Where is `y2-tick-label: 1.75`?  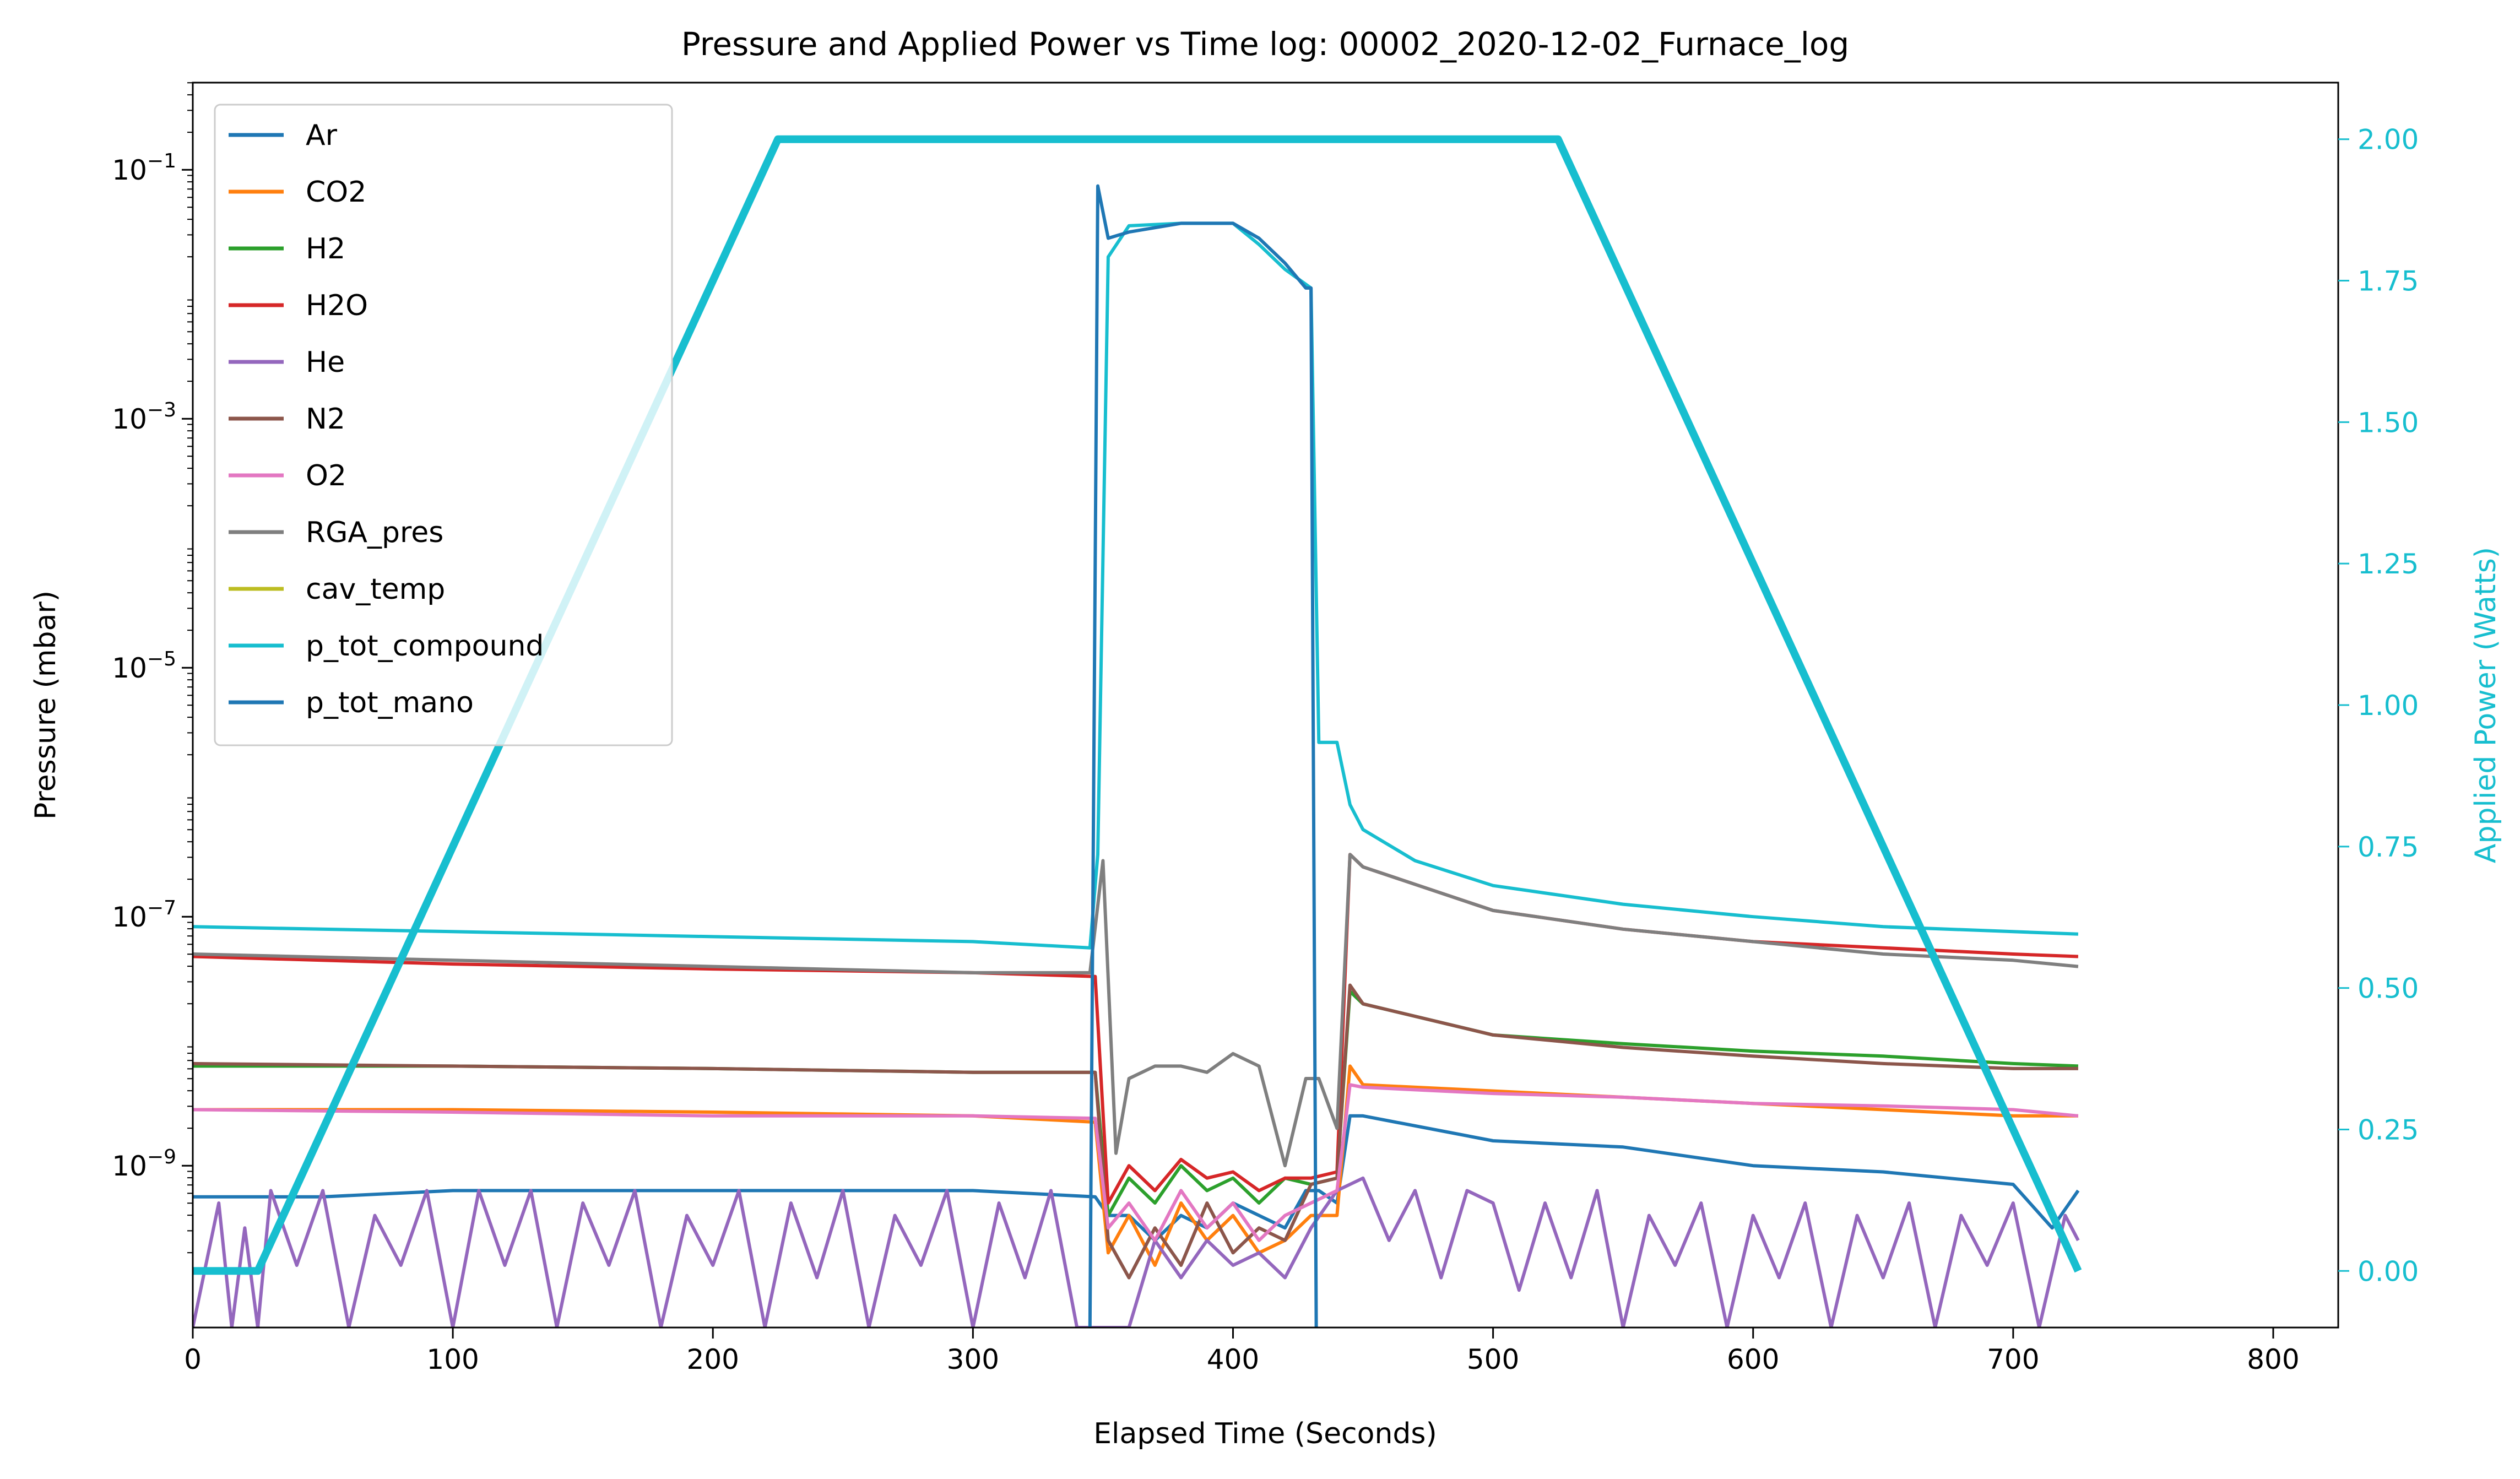
y2-tick-label: 1.75 is located at coordinates (2388, 281).